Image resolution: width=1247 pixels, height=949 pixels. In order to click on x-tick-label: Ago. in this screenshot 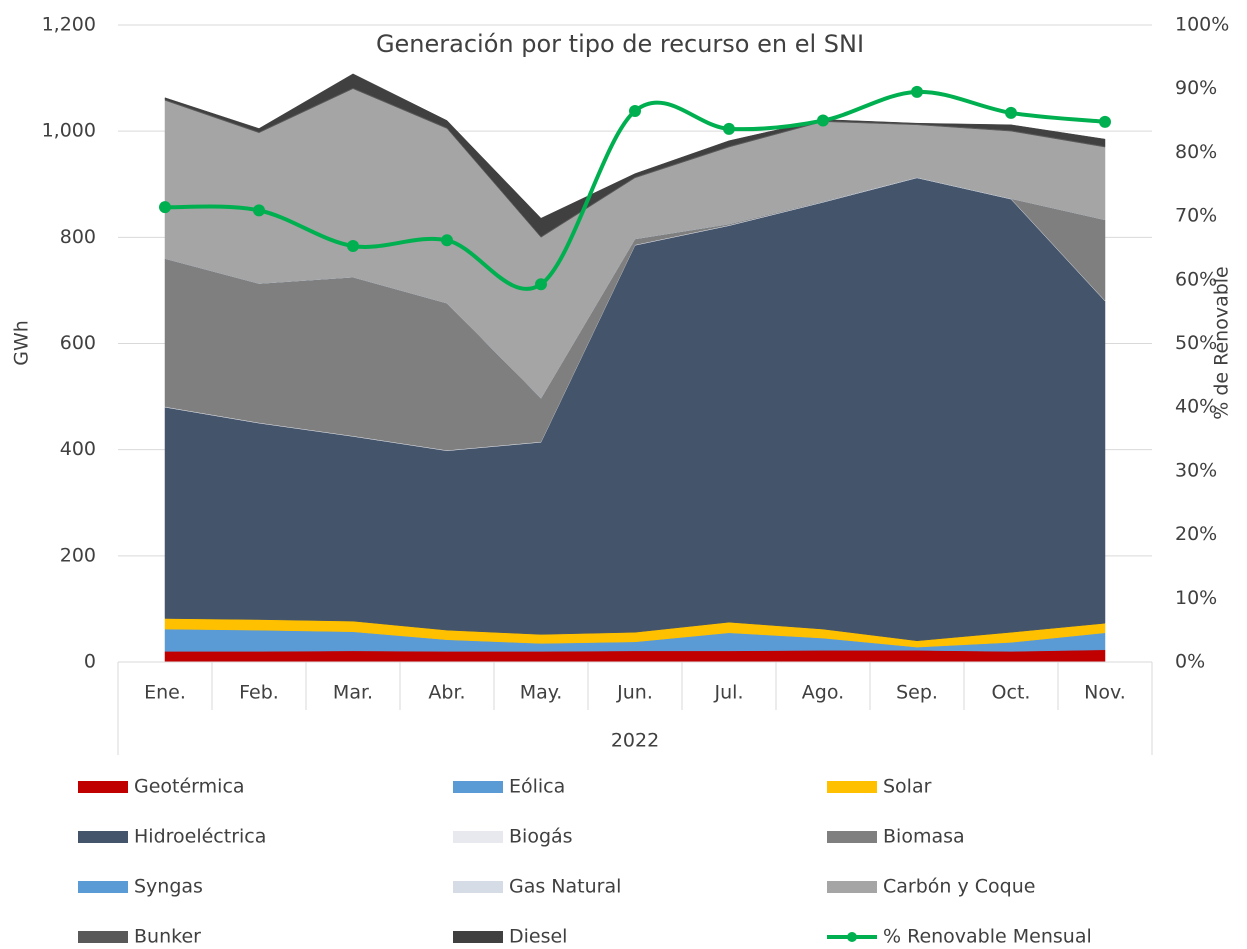, I will do `click(823, 693)`.